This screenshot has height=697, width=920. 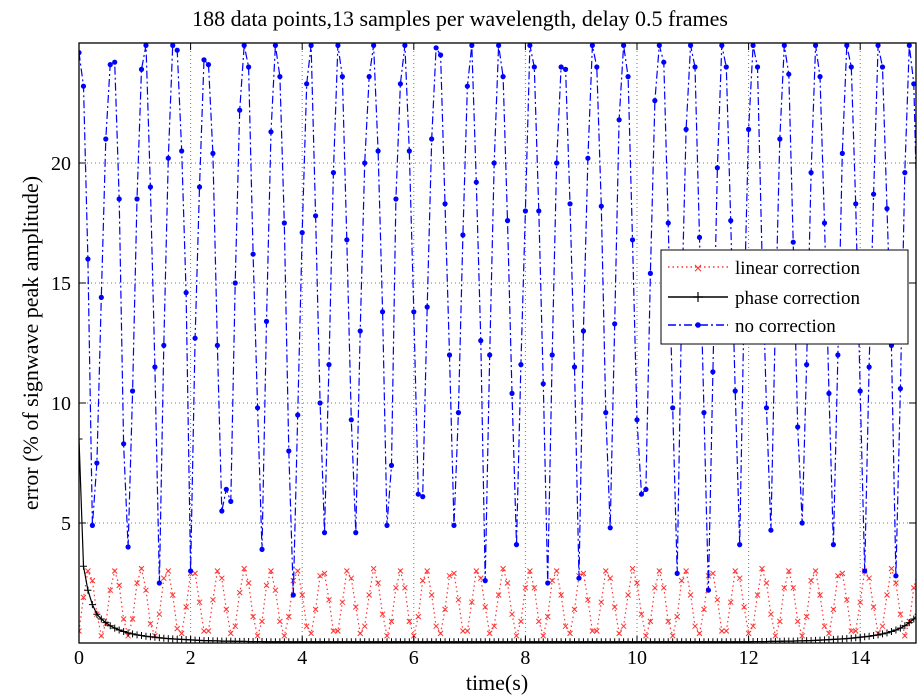 What do you see at coordinates (749, 658) in the screenshot?
I see `x-tick-label: 12` at bounding box center [749, 658].